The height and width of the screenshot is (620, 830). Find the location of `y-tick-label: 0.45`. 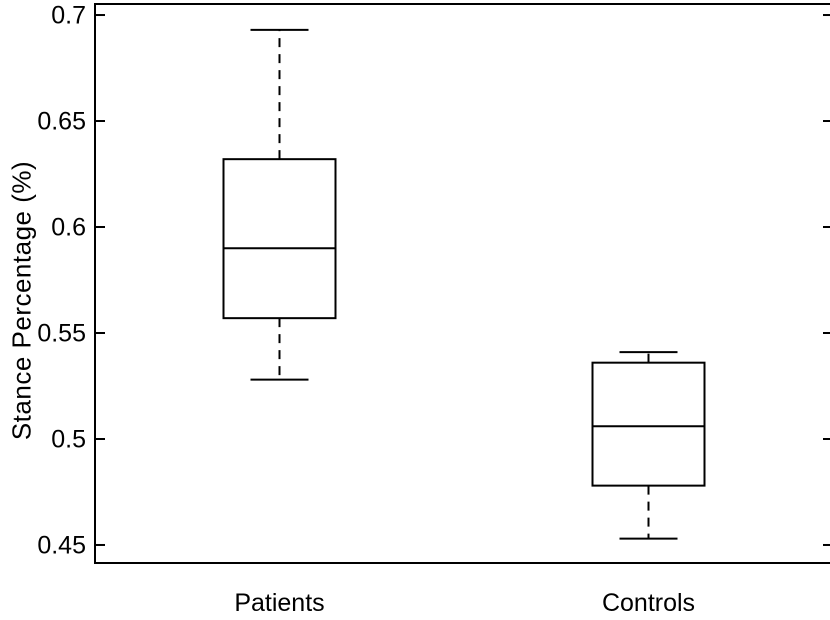

y-tick-label: 0.45 is located at coordinates (61, 545).